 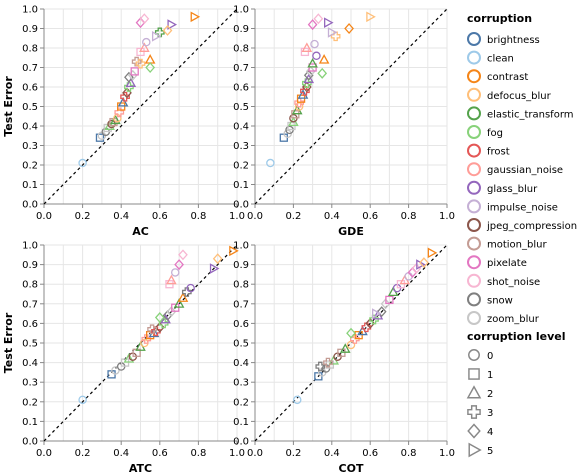 What do you see at coordinates (507, 77) in the screenshot?
I see `legend-item-label: contrast` at bounding box center [507, 77].